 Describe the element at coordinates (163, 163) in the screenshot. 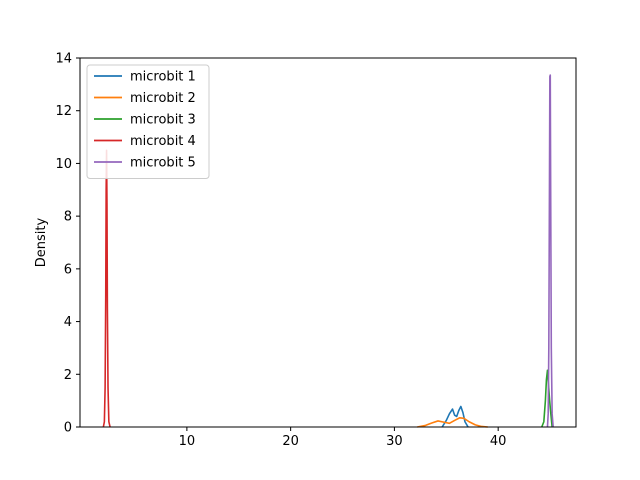

I see `legend-label: microbit 5` at that location.